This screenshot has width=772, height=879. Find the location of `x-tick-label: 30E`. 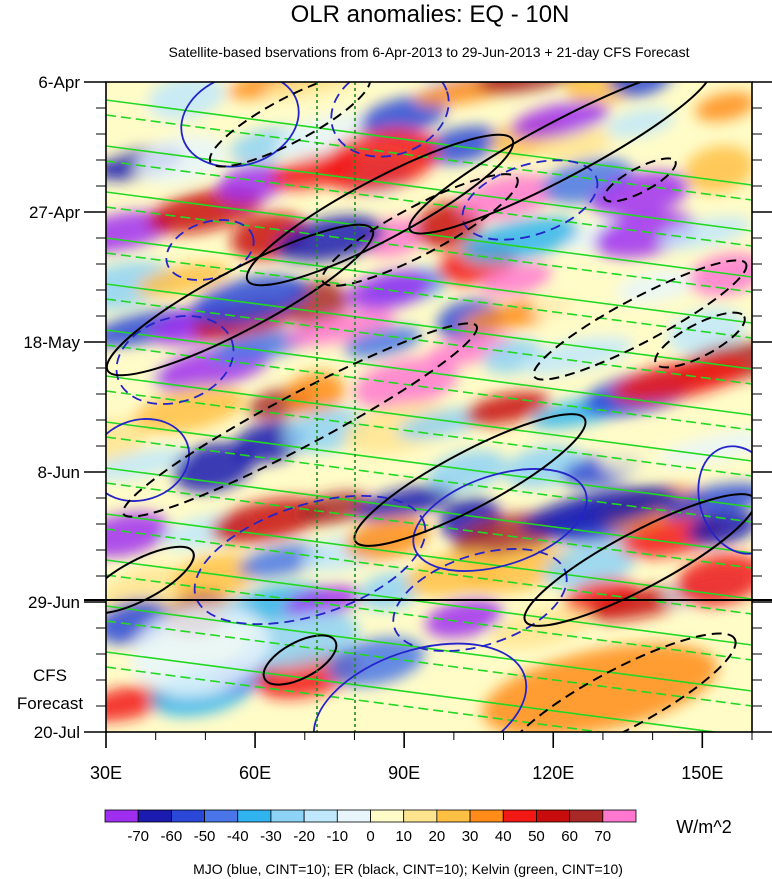

x-tick-label: 30E is located at coordinates (106, 773).